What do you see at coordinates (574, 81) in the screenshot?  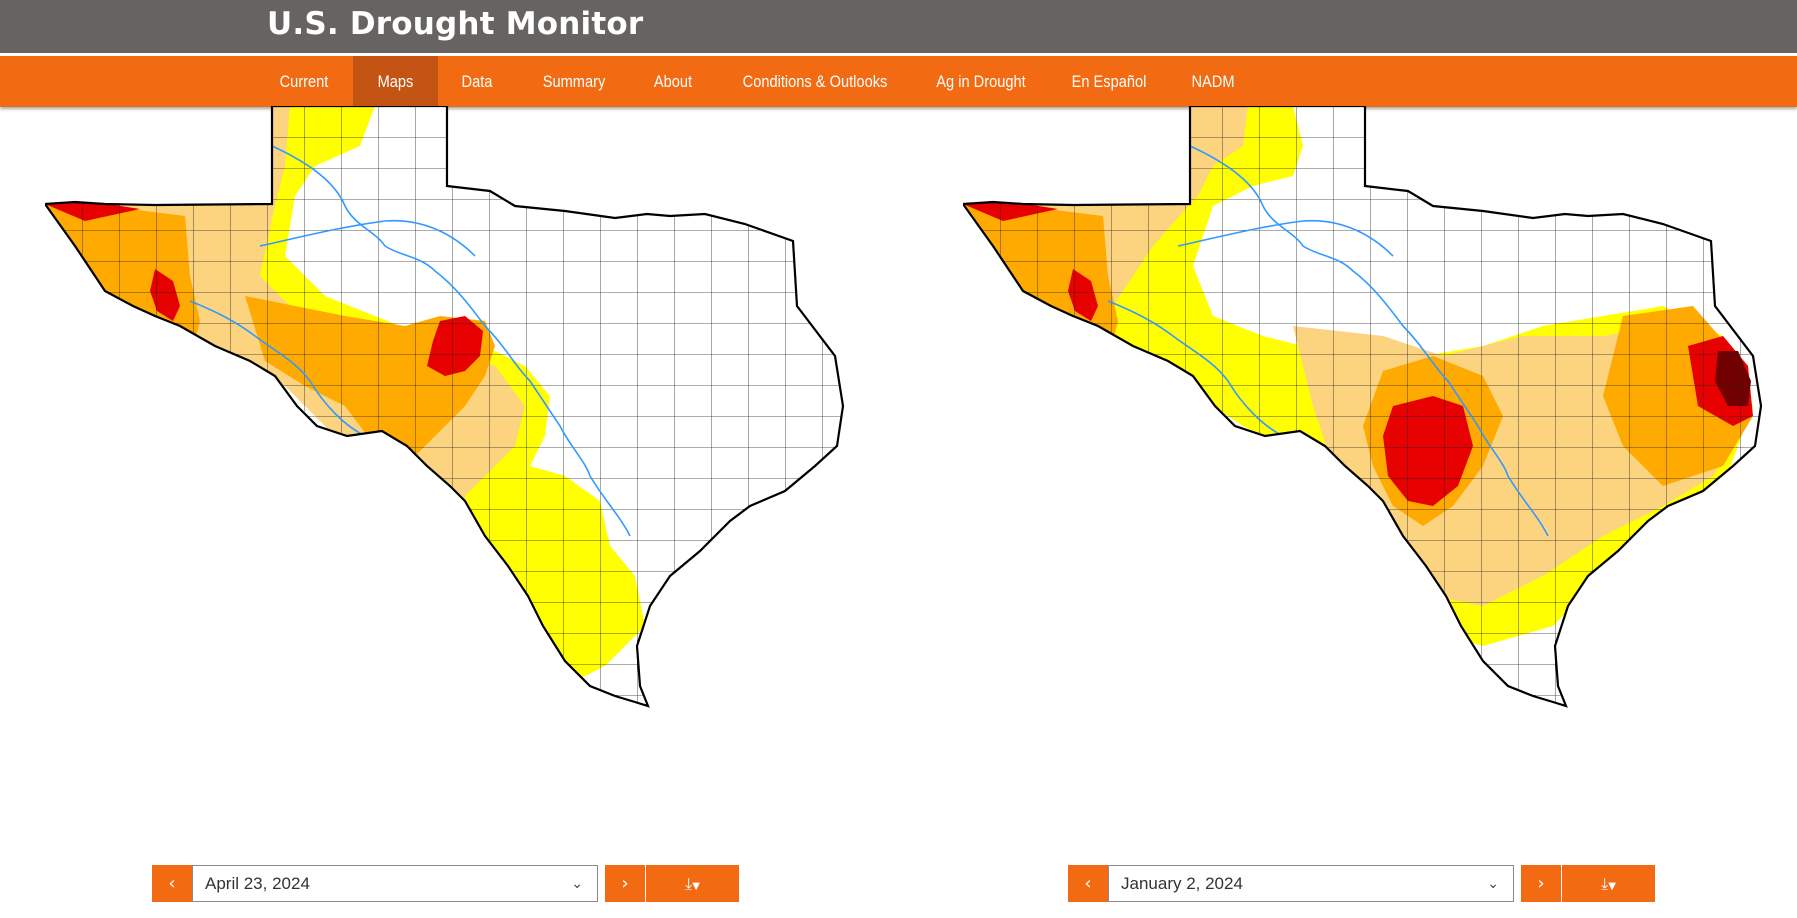 I see `nav-summary: Summary` at bounding box center [574, 81].